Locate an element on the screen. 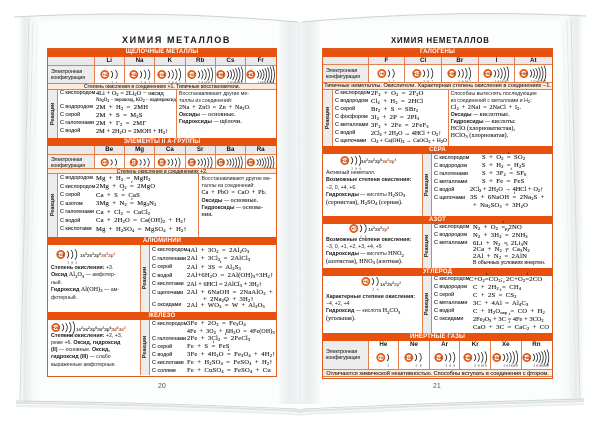 The width and height of the screenshot is (600, 426). svg-text: +11 is located at coordinates (133, 74).